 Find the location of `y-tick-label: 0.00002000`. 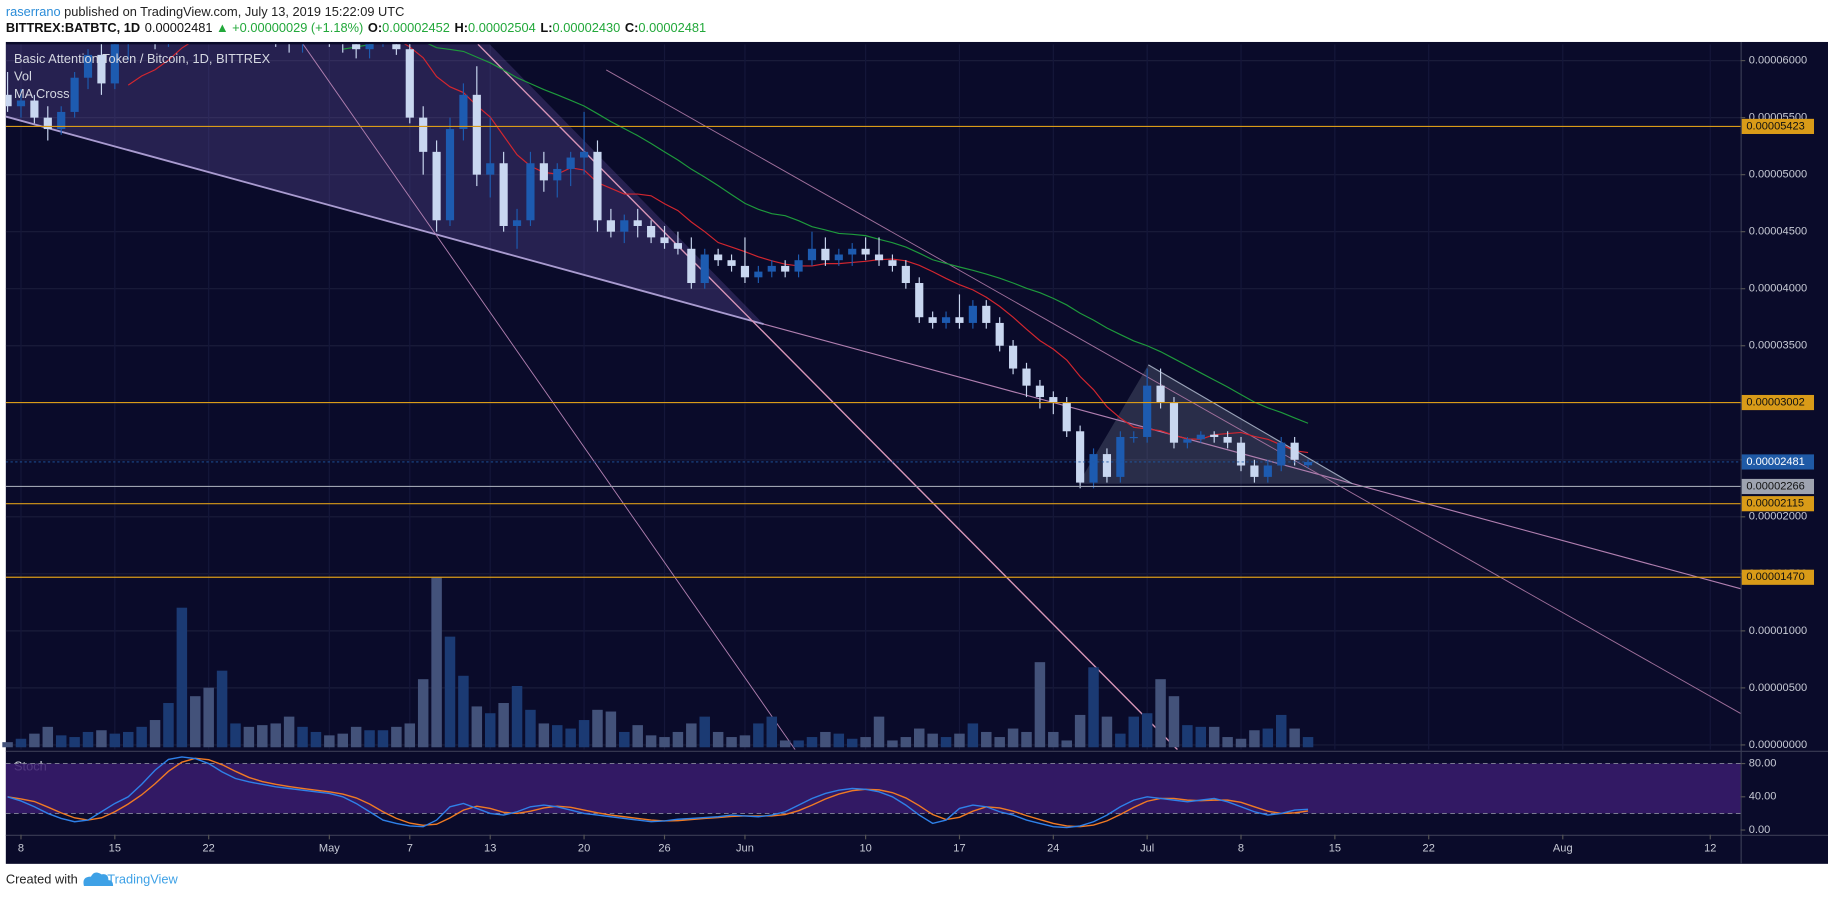

y-tick-label: 0.00002000 is located at coordinates (1778, 517).